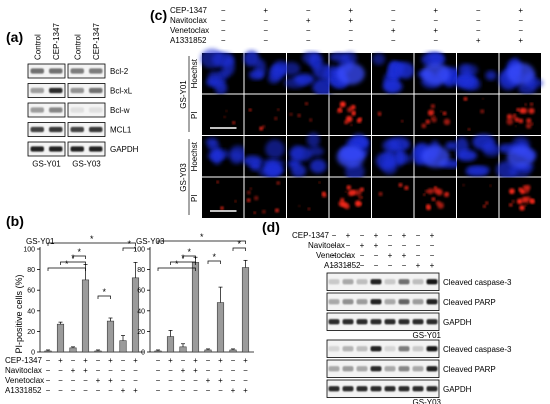 The height and width of the screenshot is (404, 550). What do you see at coordinates (188, 10) in the screenshot?
I see `row-label: CEP-1347` at bounding box center [188, 10].